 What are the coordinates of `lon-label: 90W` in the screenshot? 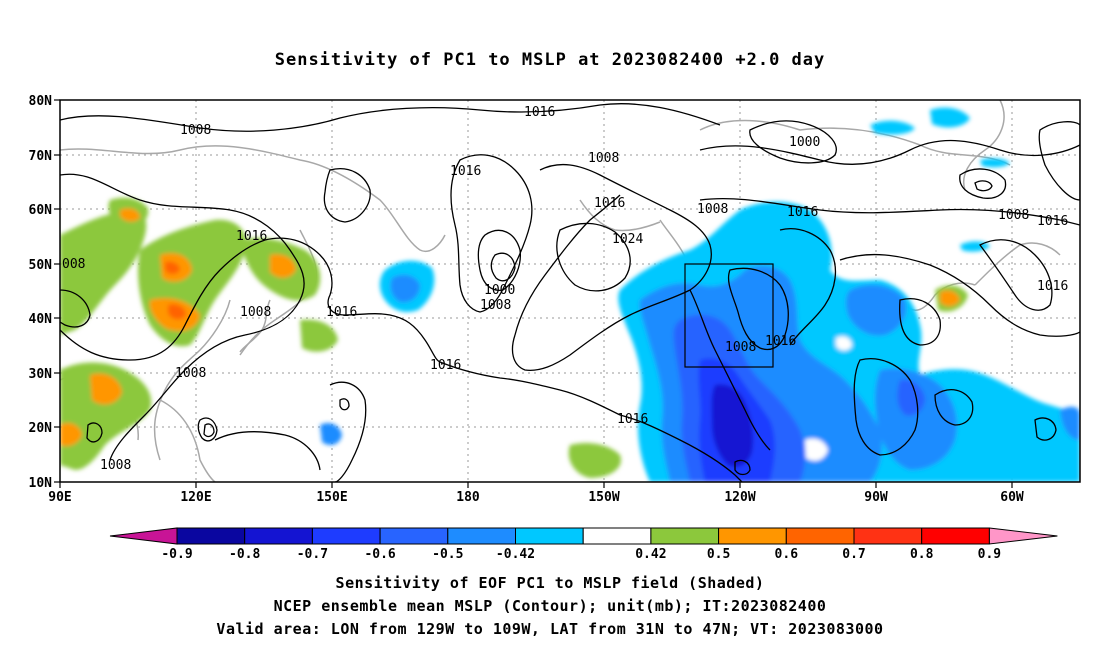 It's located at (876, 497).